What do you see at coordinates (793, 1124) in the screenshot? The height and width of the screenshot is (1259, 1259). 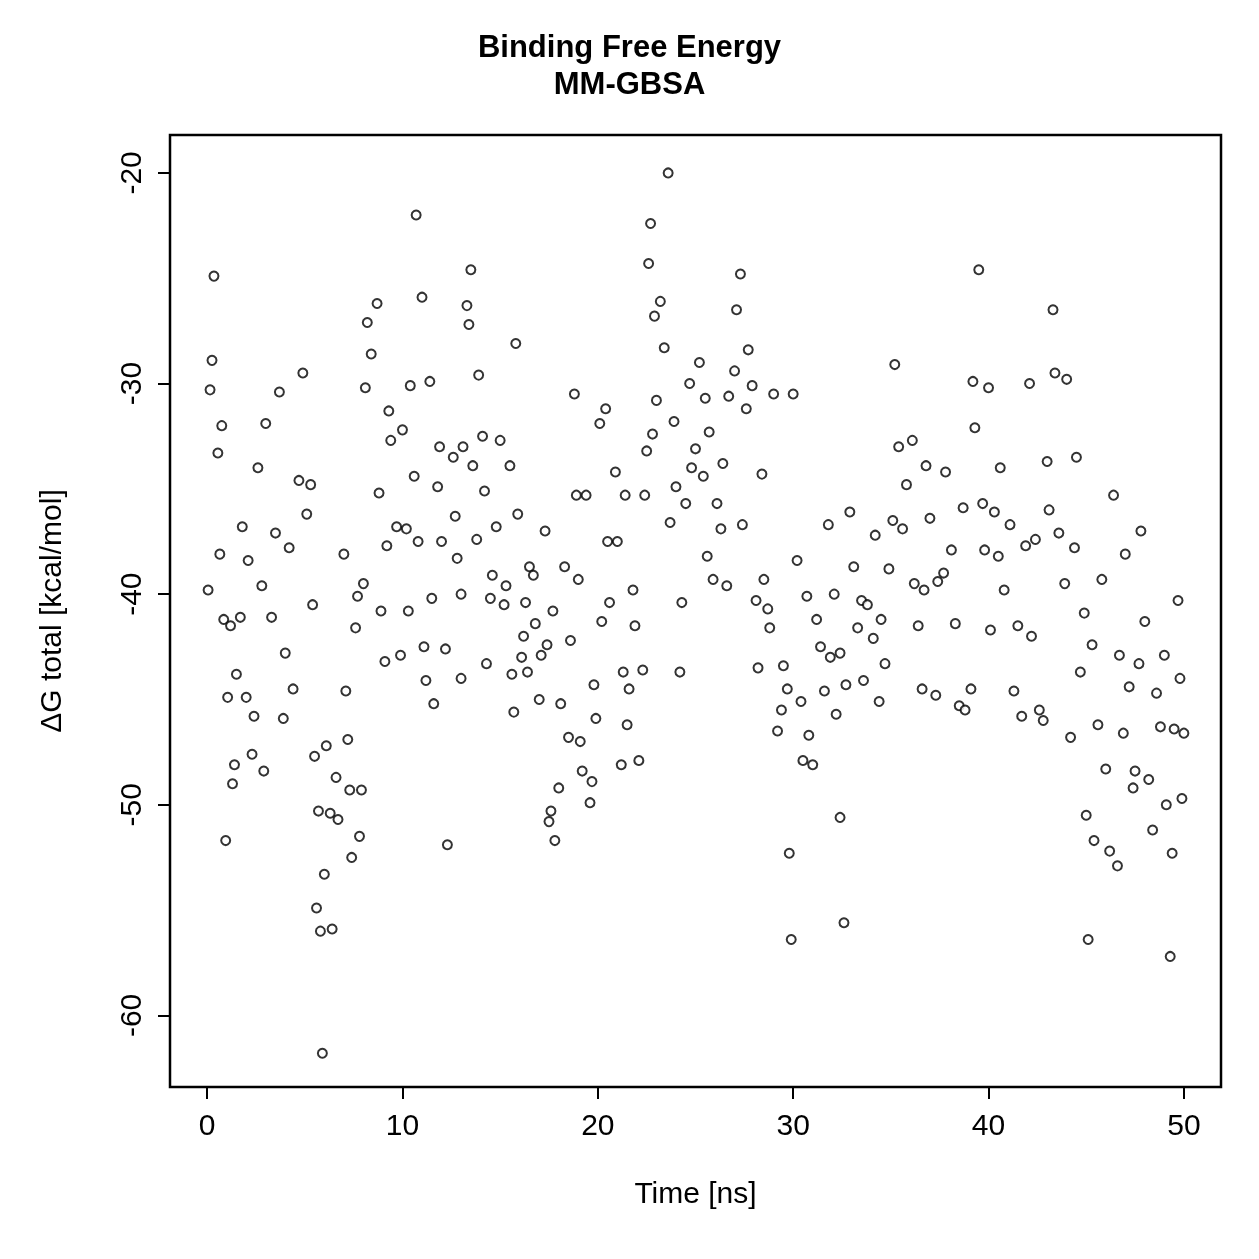 I see `x-tick-label: 30` at bounding box center [793, 1124].